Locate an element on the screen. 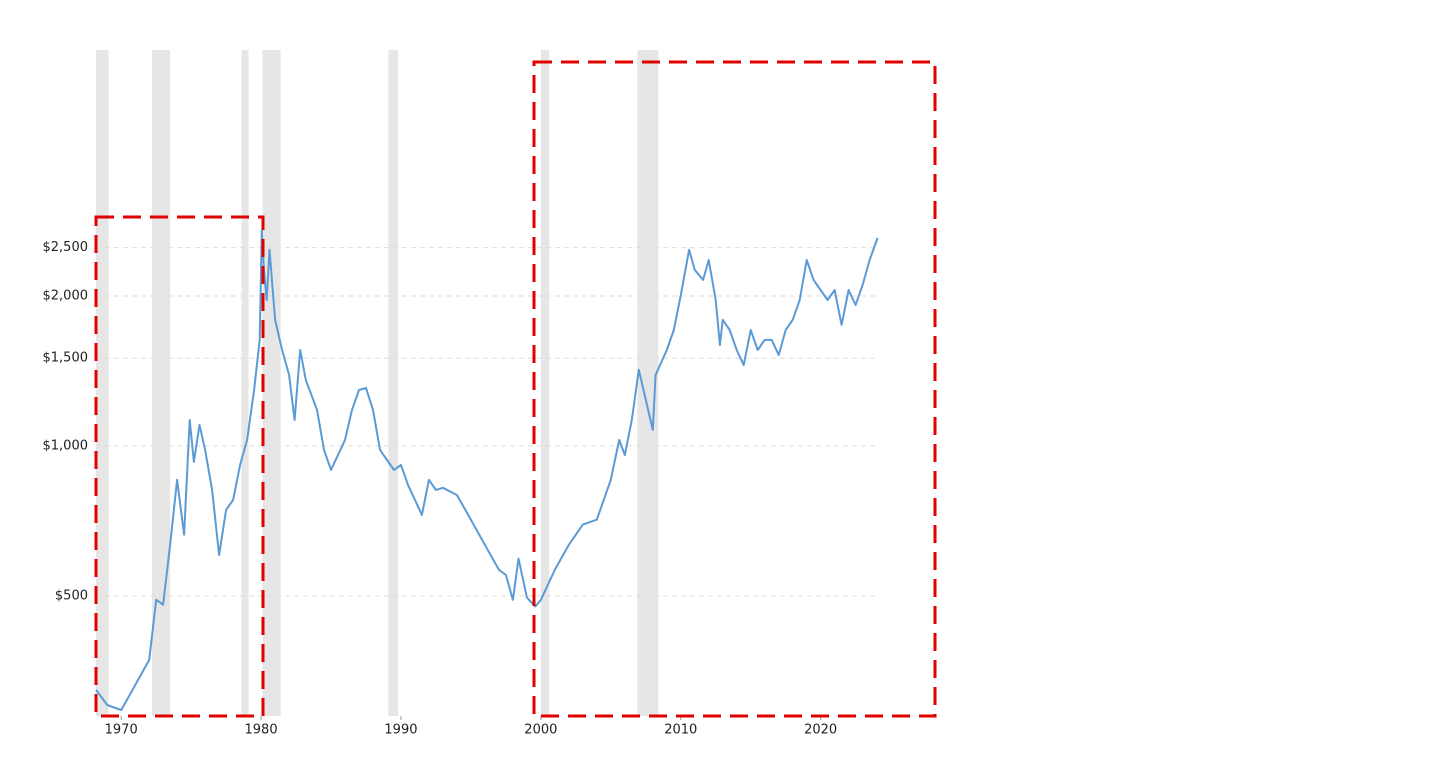  x-tick-label: 1980 is located at coordinates (261, 730).